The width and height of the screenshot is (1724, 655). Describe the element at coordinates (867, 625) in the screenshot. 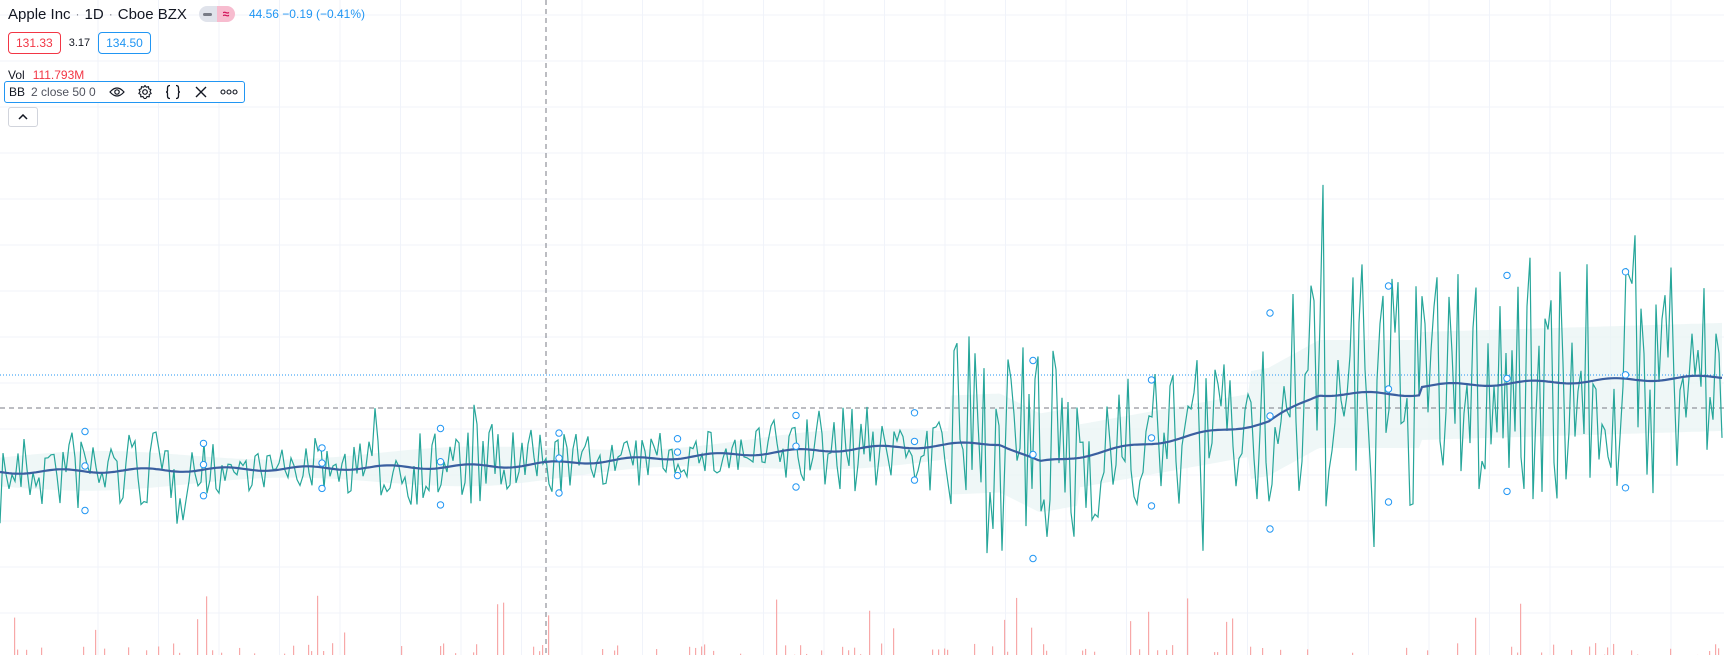

I see `volume-bars` at that location.